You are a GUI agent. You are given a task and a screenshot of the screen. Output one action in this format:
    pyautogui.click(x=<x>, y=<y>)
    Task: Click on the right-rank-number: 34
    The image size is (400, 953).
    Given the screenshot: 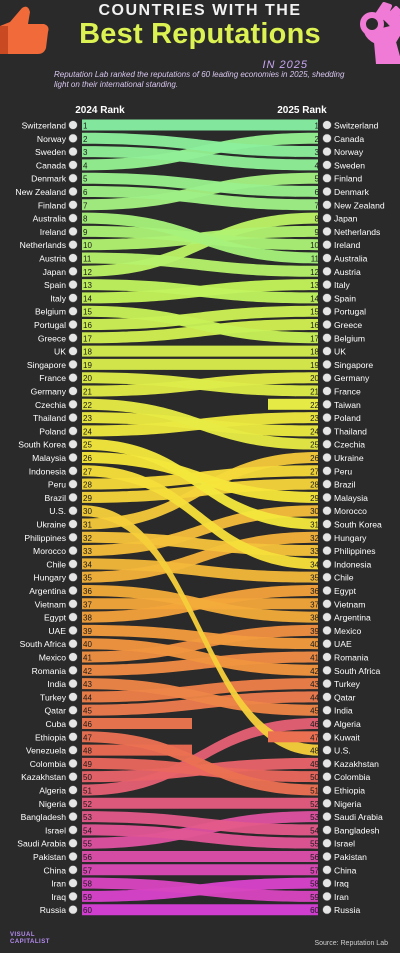 What is the action you would take?
    pyautogui.click(x=314, y=564)
    